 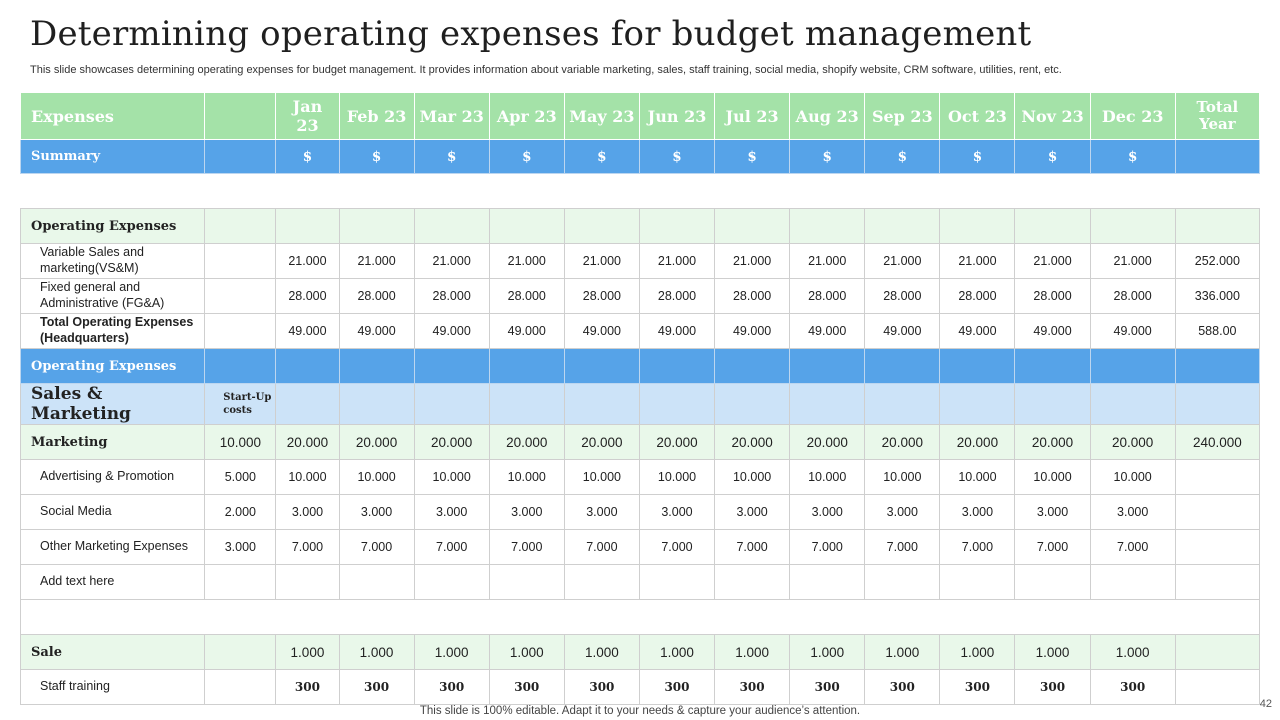 What do you see at coordinates (112, 404) in the screenshot?
I see `sales-marketing-label: Sales & Marketing` at bounding box center [112, 404].